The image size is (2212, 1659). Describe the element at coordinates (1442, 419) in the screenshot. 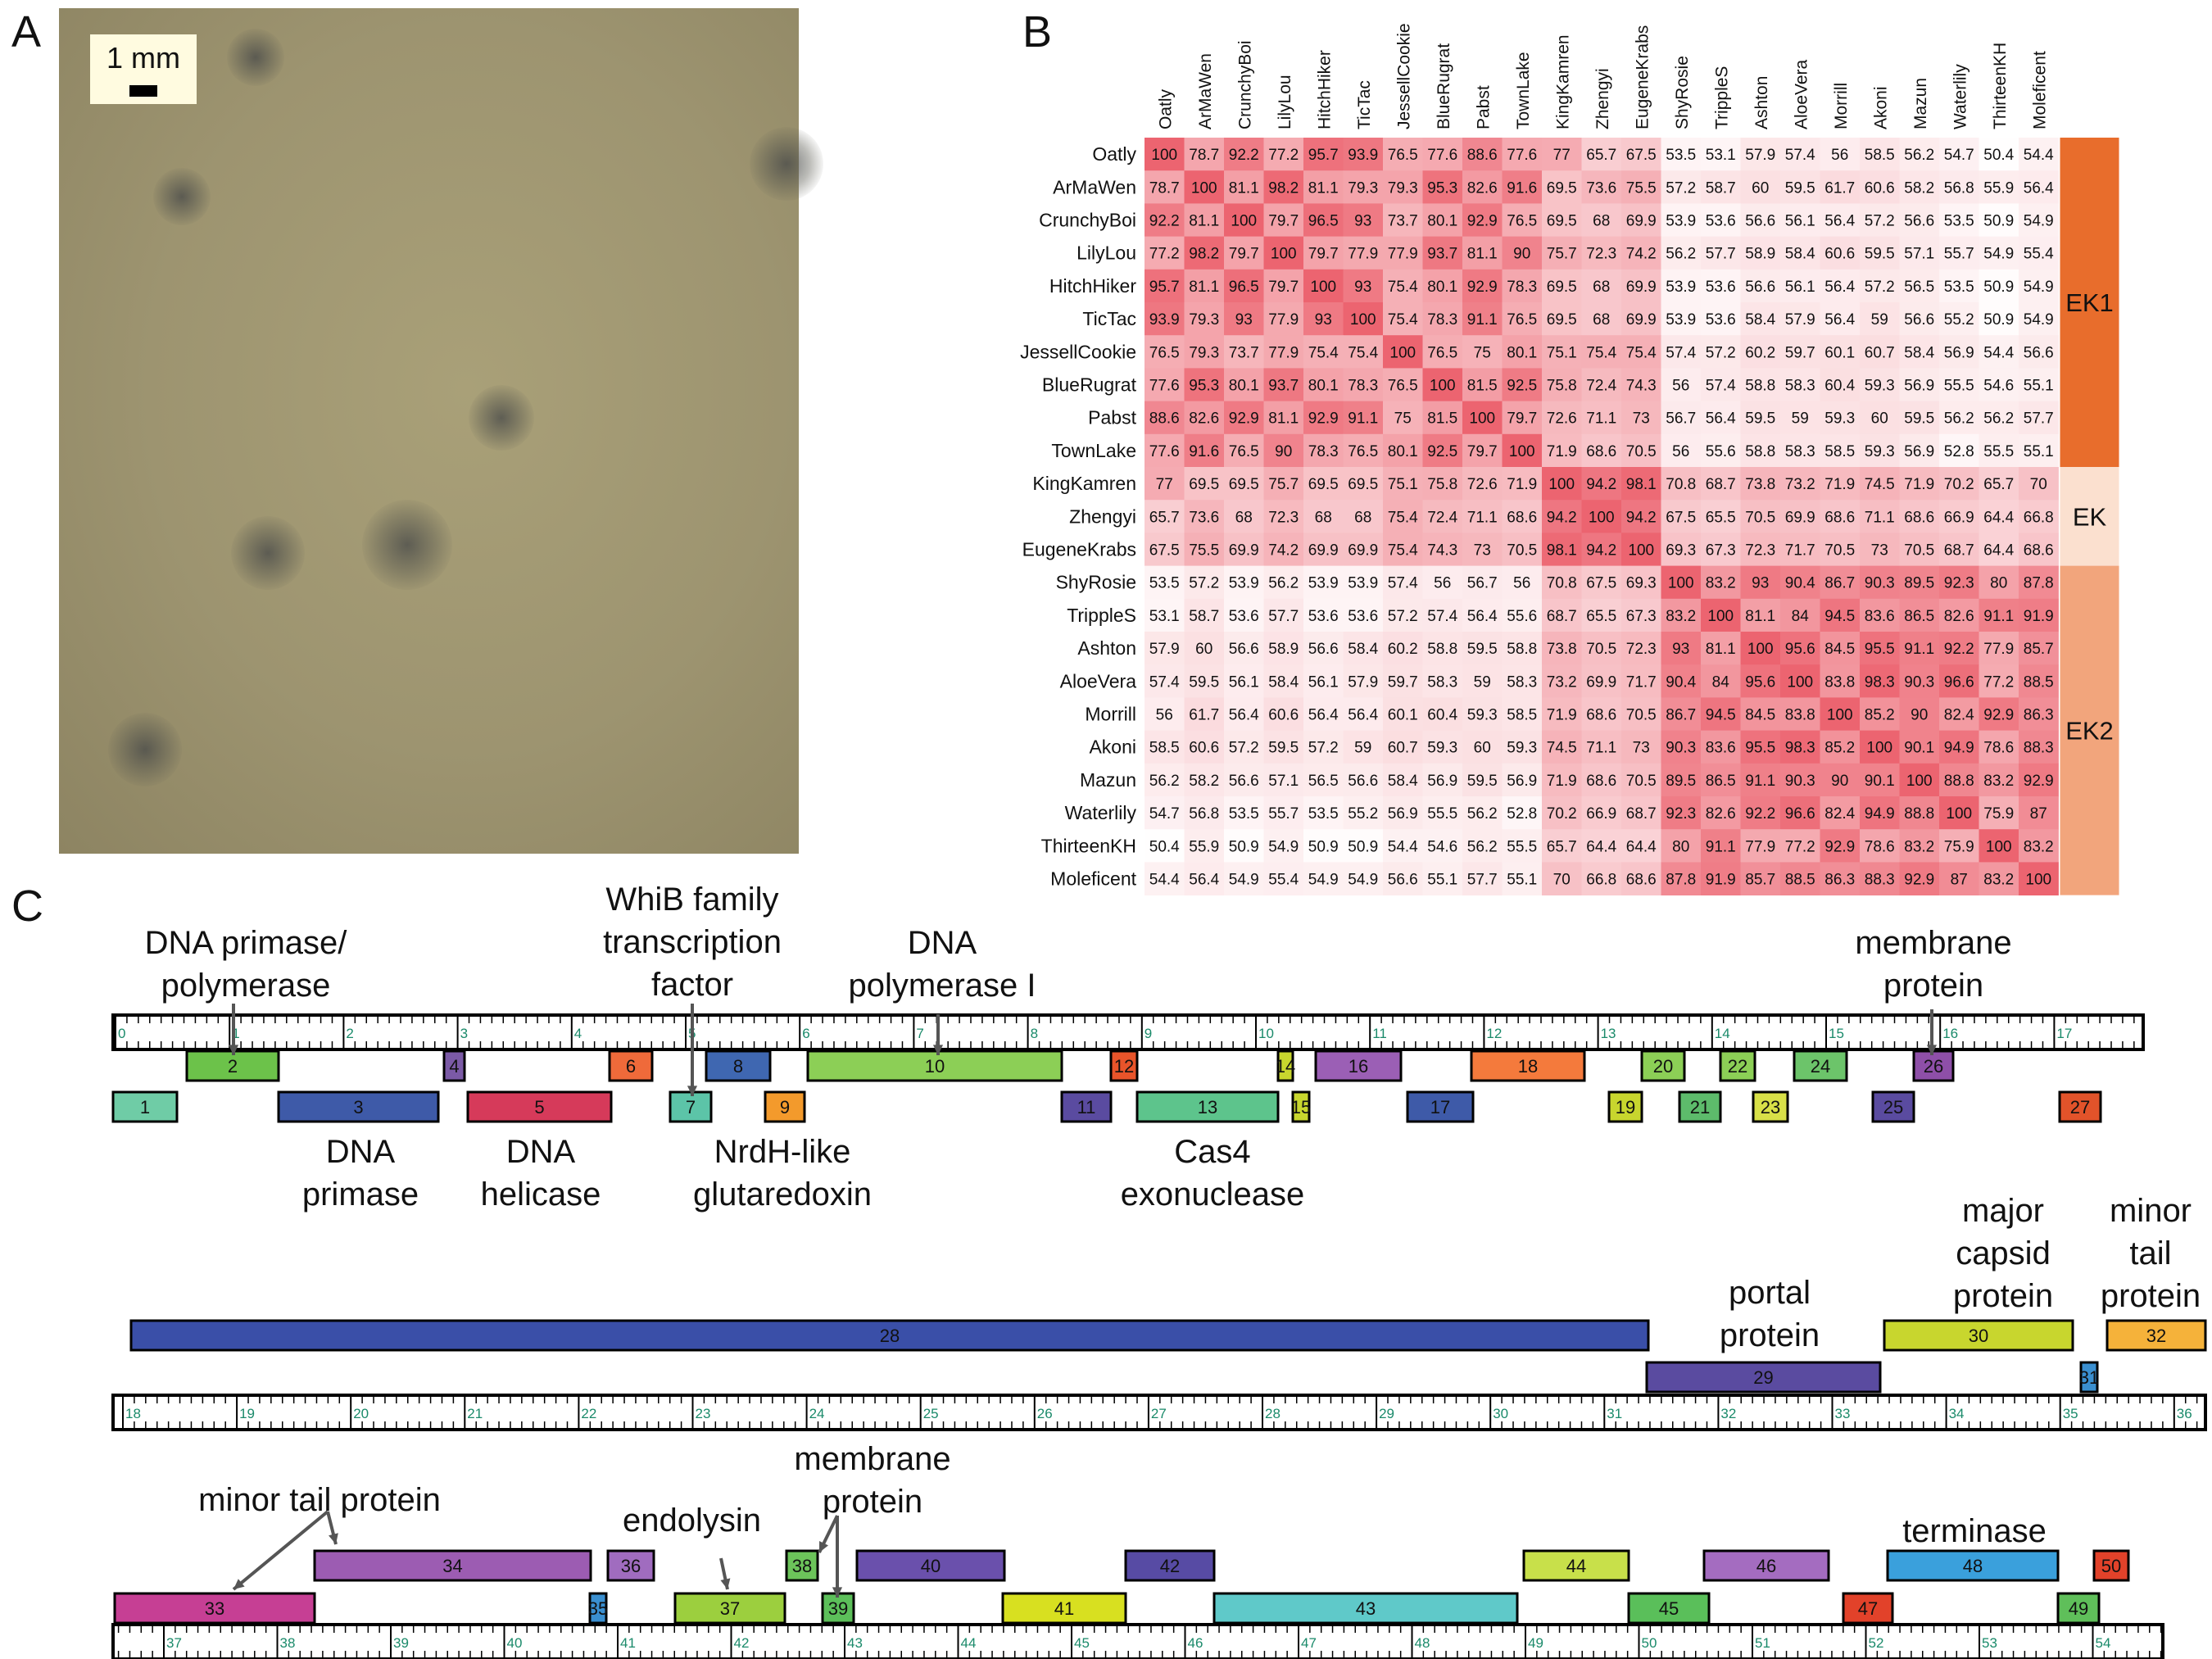

I see `heatmap-value: 81.5` at that location.